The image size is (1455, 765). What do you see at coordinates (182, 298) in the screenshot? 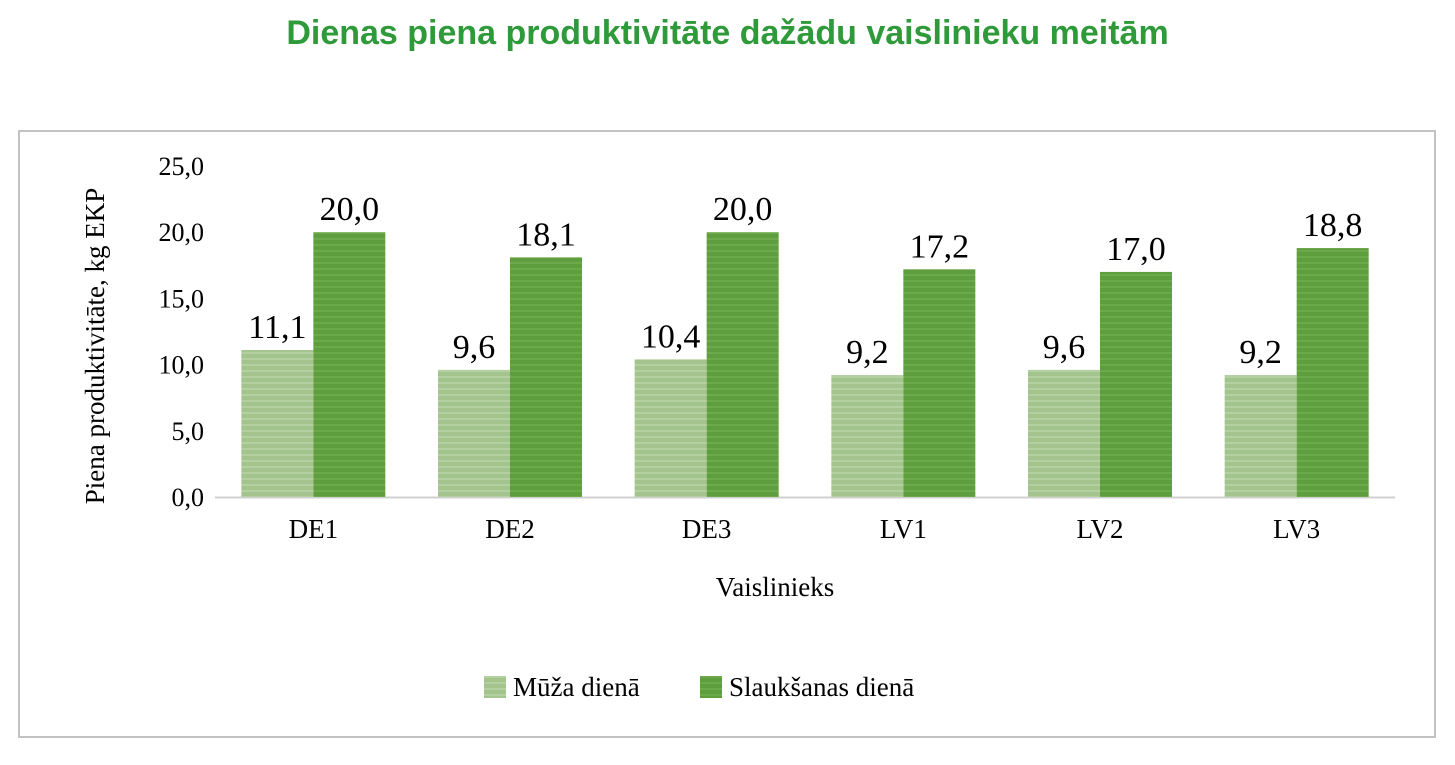
I see `y-tick-label: 15,0` at bounding box center [182, 298].